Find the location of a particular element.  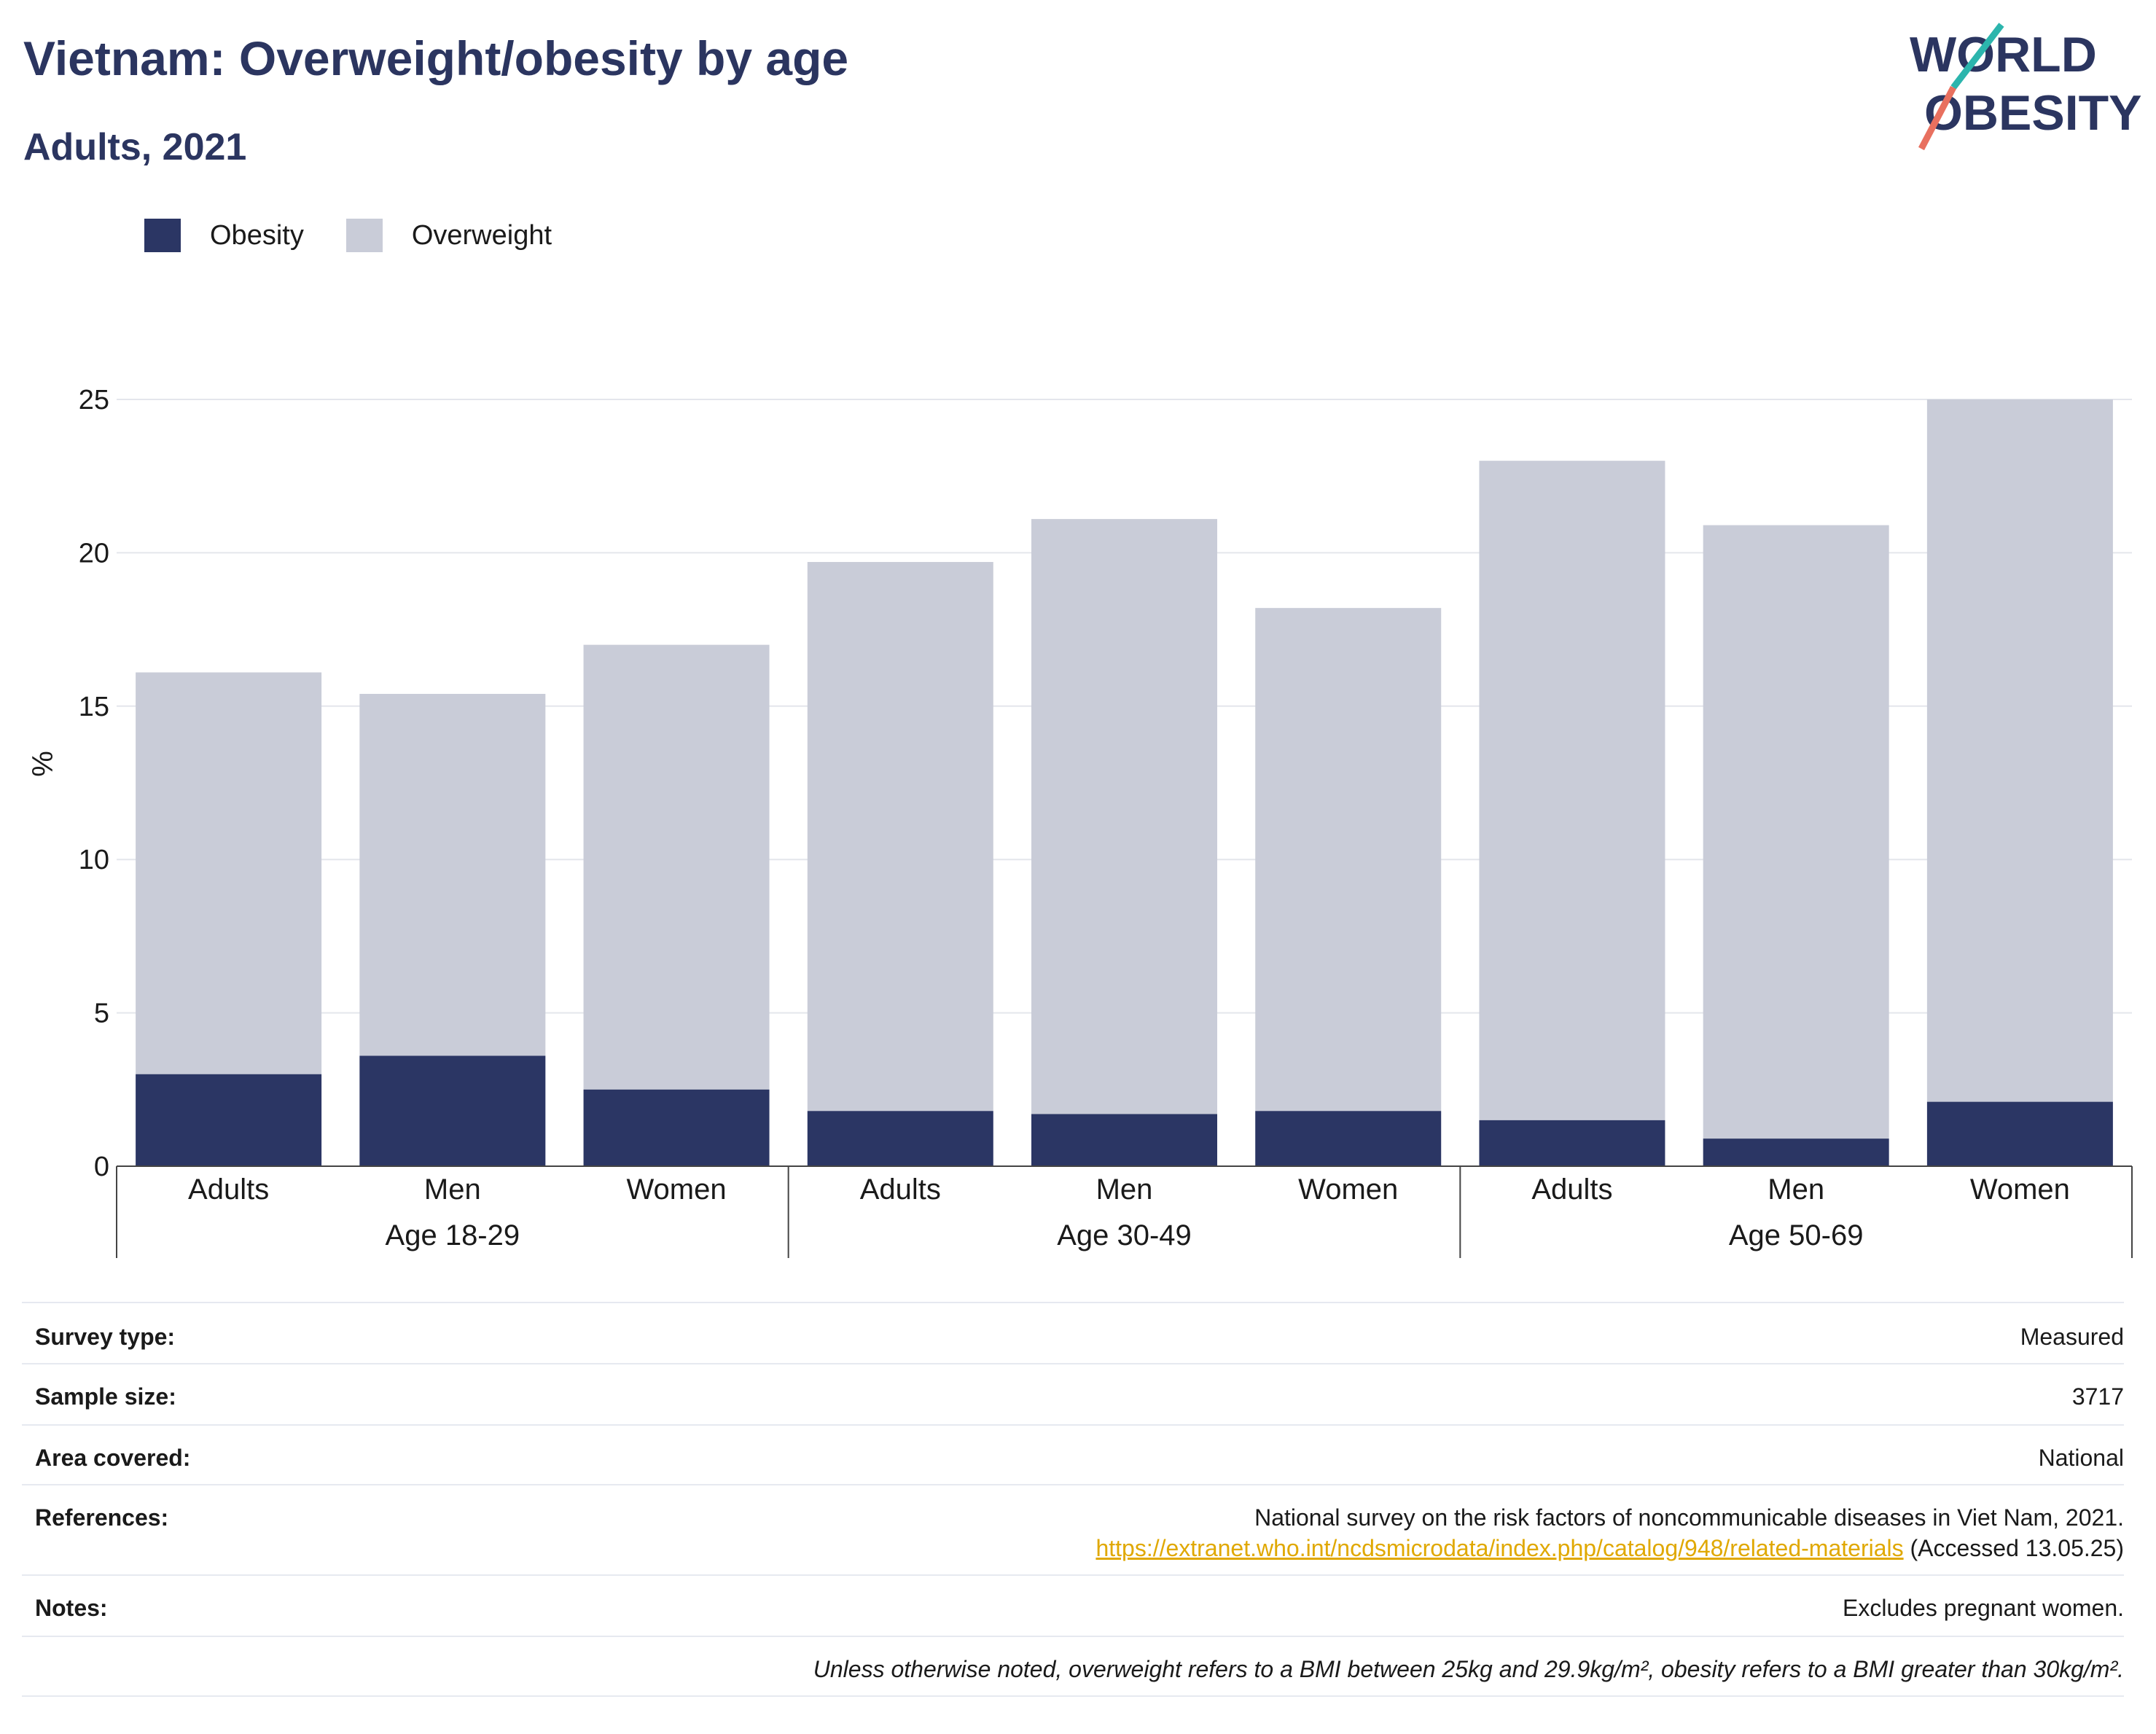

legend-item-overweight: Overweight is located at coordinates (448, 235).